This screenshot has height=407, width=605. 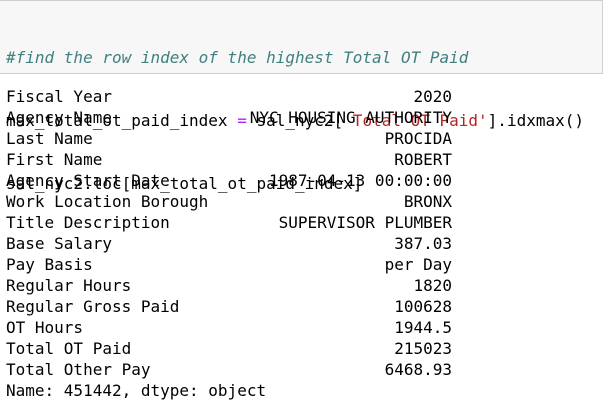 I want to click on series-row: OT Hours 1944.5, so click(x=229, y=327).